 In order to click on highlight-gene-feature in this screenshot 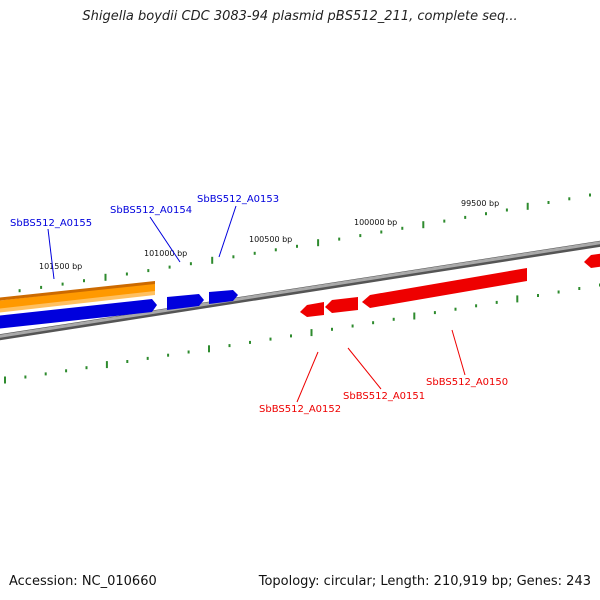, I will do `click(77, 297)`.